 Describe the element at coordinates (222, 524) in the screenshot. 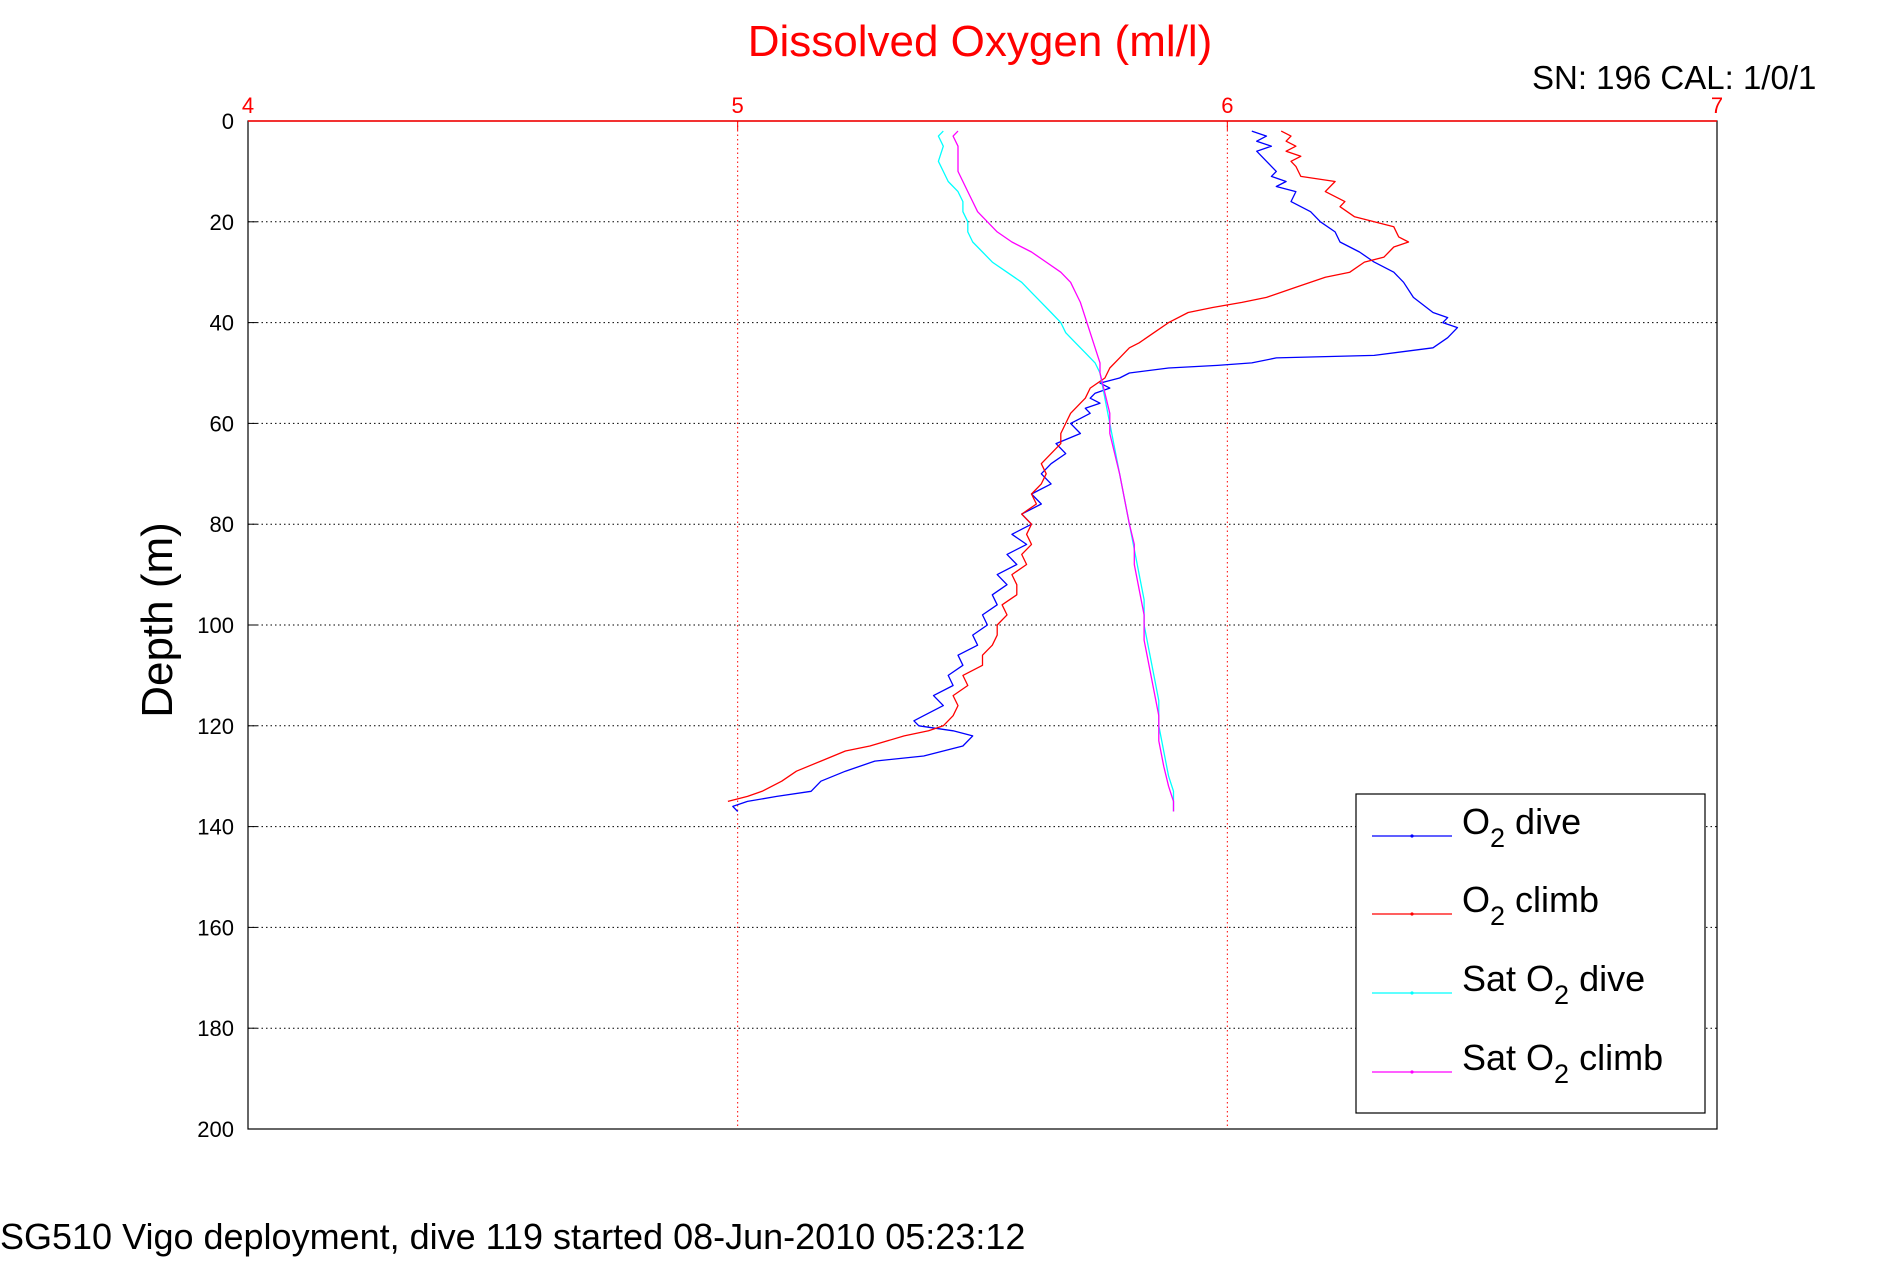

I see `y-tick-label: 80` at that location.